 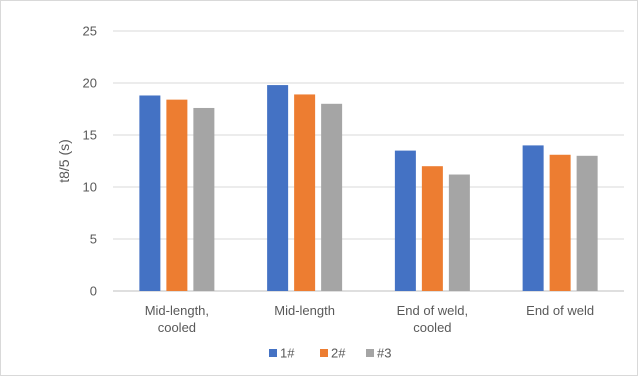 What do you see at coordinates (90, 83) in the screenshot?
I see `y-tick-label: 20` at bounding box center [90, 83].